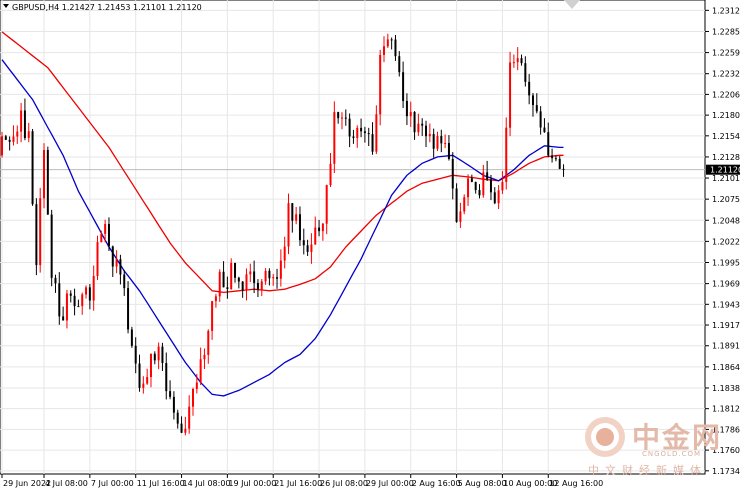 The width and height of the screenshot is (740, 491). Describe the element at coordinates (726, 304) in the screenshot. I see `y-tick-label: 1.19430` at that location.